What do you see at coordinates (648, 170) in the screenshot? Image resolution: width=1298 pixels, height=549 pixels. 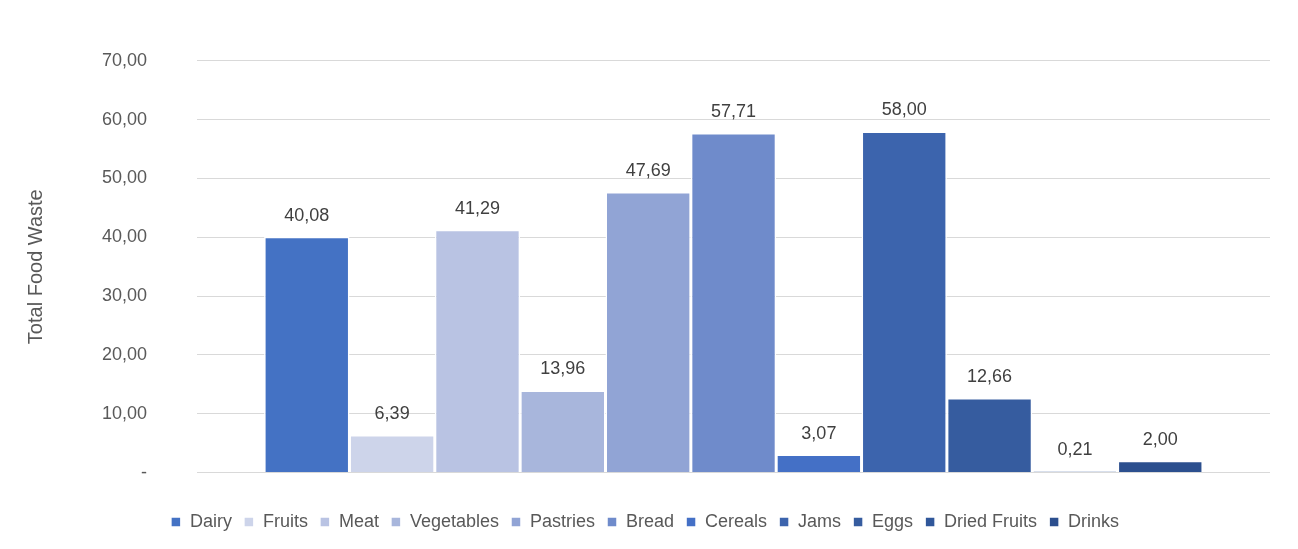 I see `data-label: 47,69` at bounding box center [648, 170].